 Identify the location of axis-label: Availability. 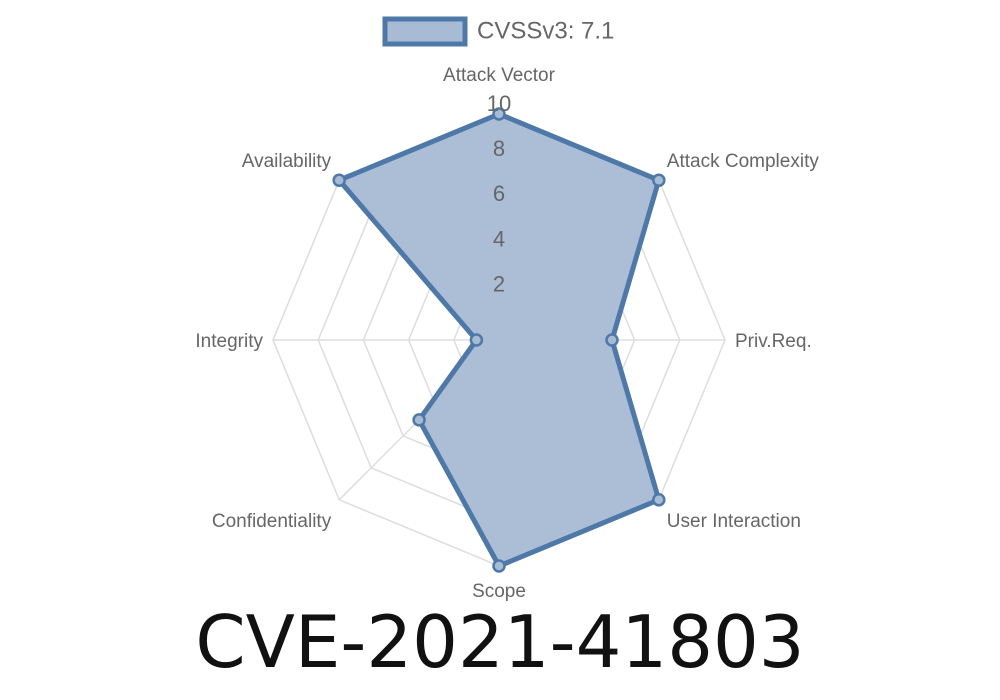
(287, 161).